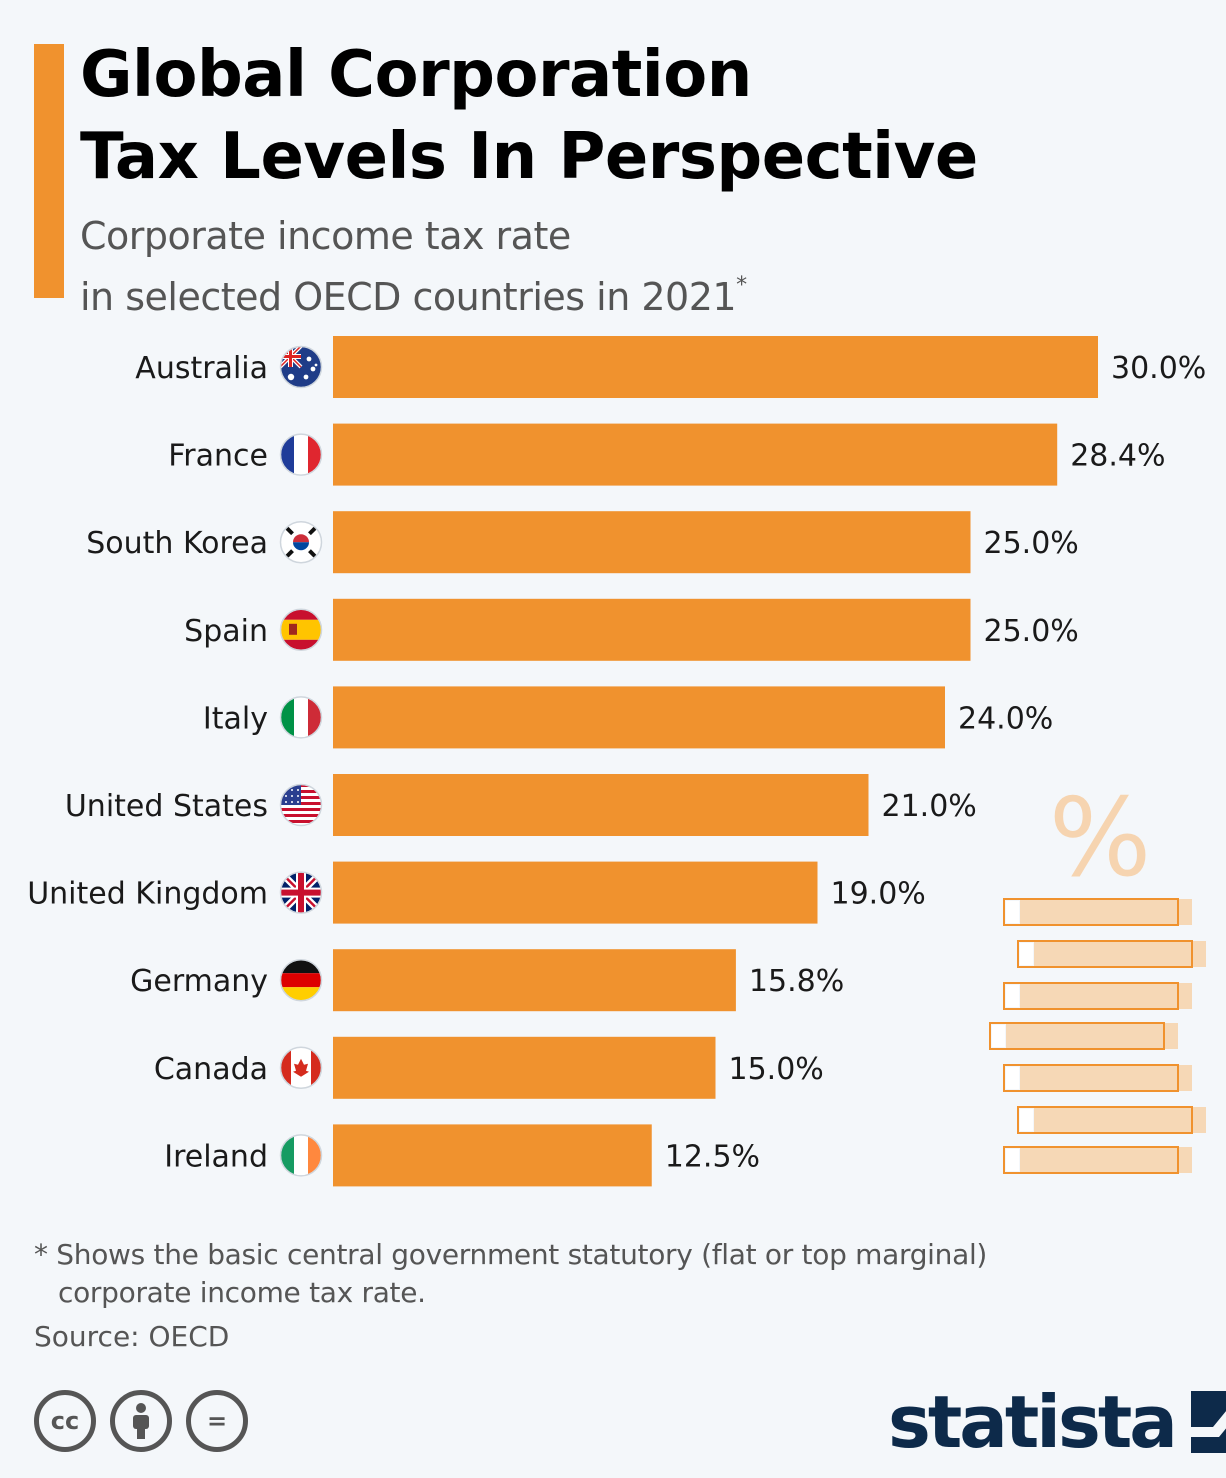 The image size is (1226, 1478). What do you see at coordinates (712, 1156) in the screenshot?
I see `value-label: 12.5%` at bounding box center [712, 1156].